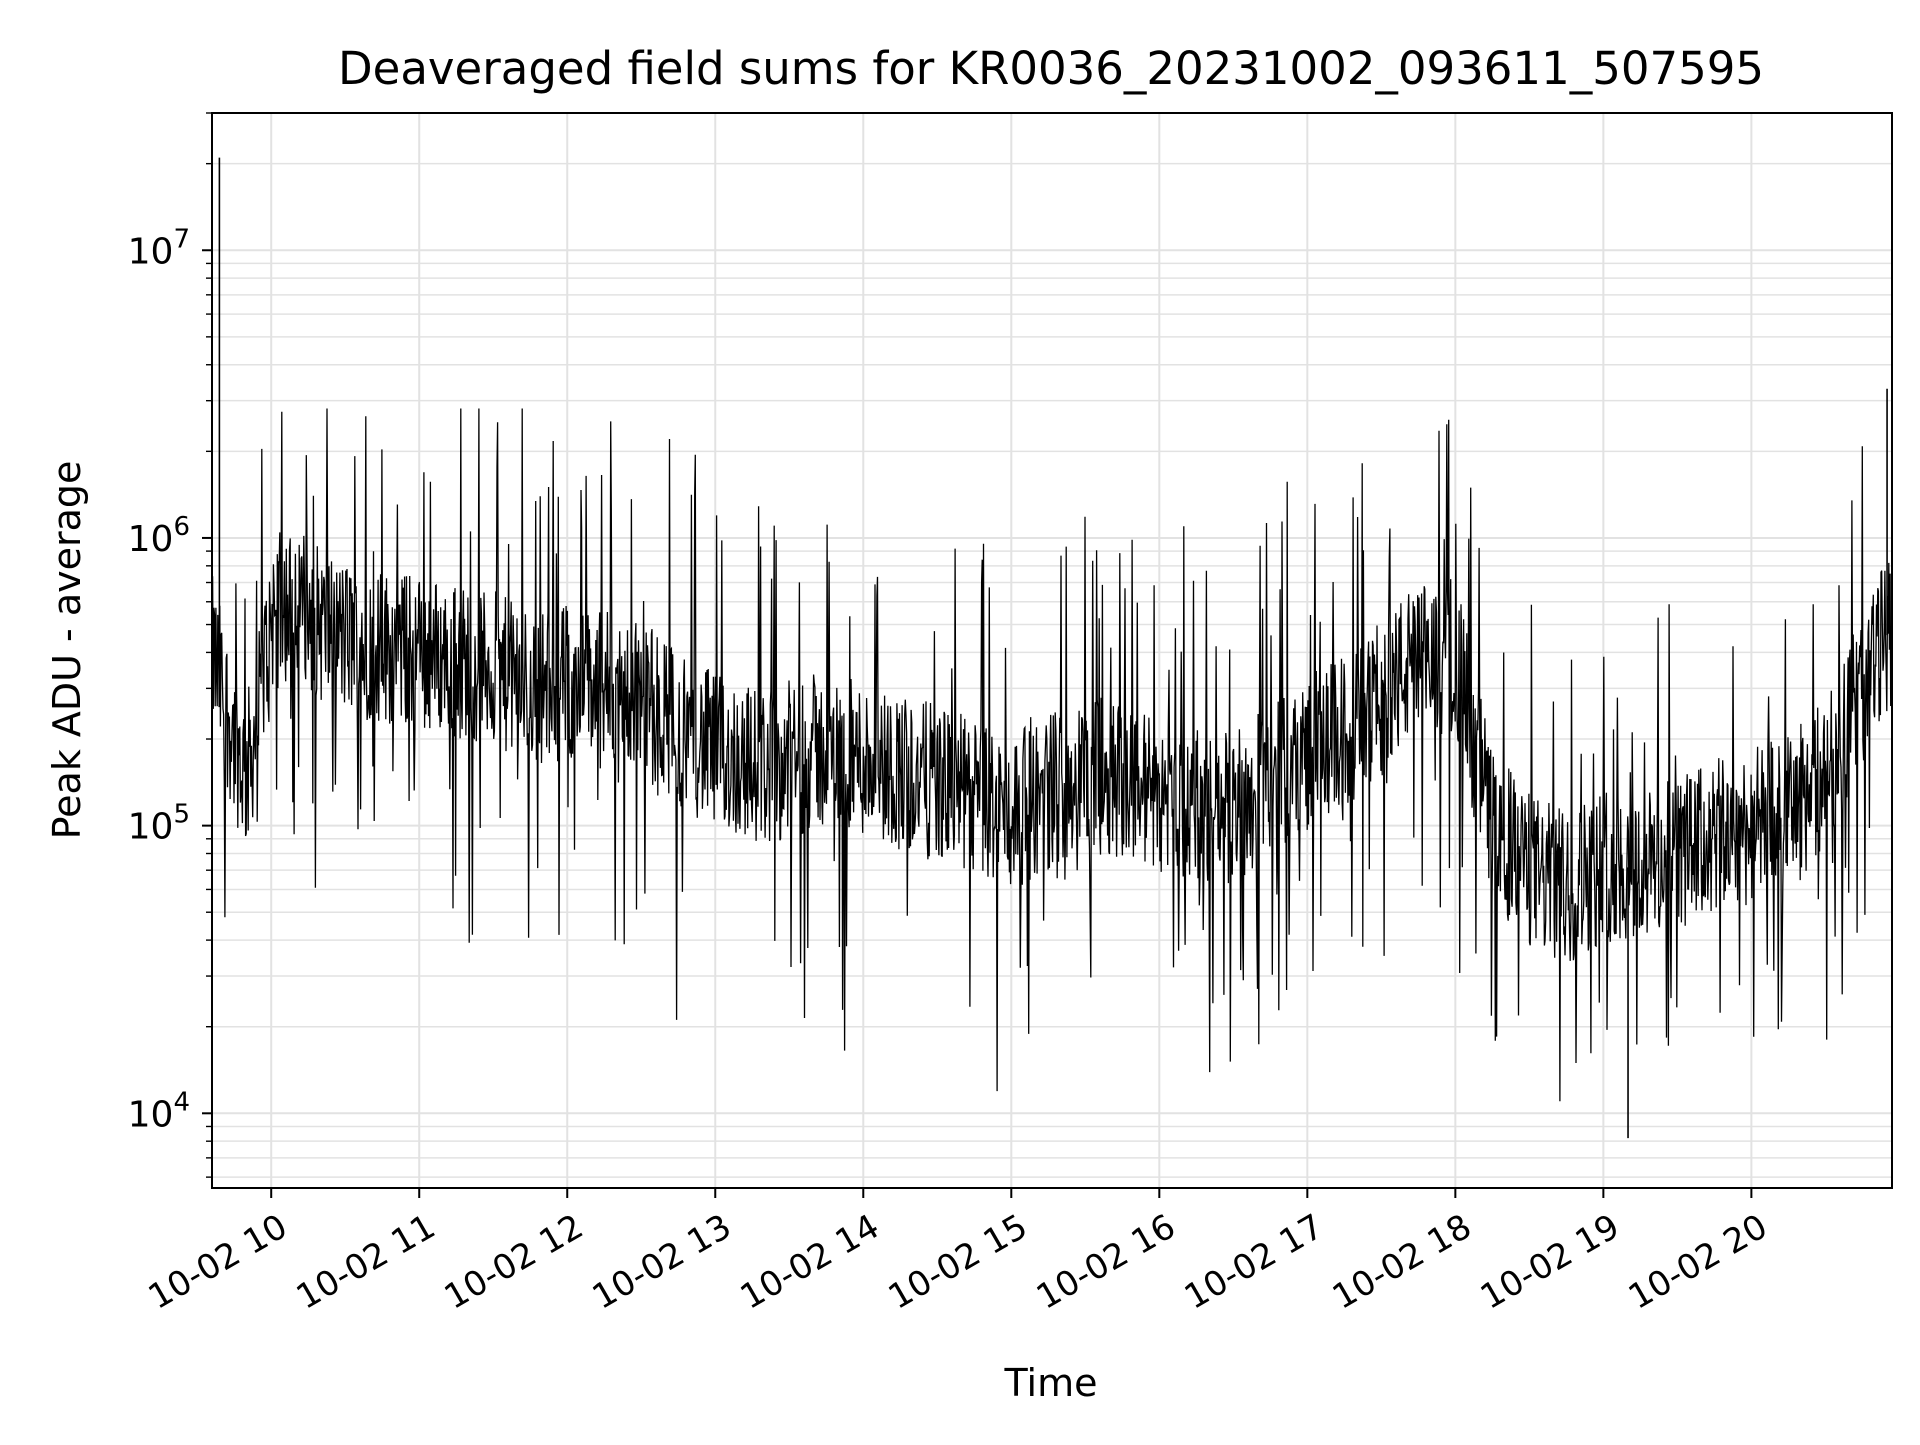  What do you see at coordinates (159, 248) in the screenshot?
I see `y-tick-label: 10⁷` at bounding box center [159, 248].